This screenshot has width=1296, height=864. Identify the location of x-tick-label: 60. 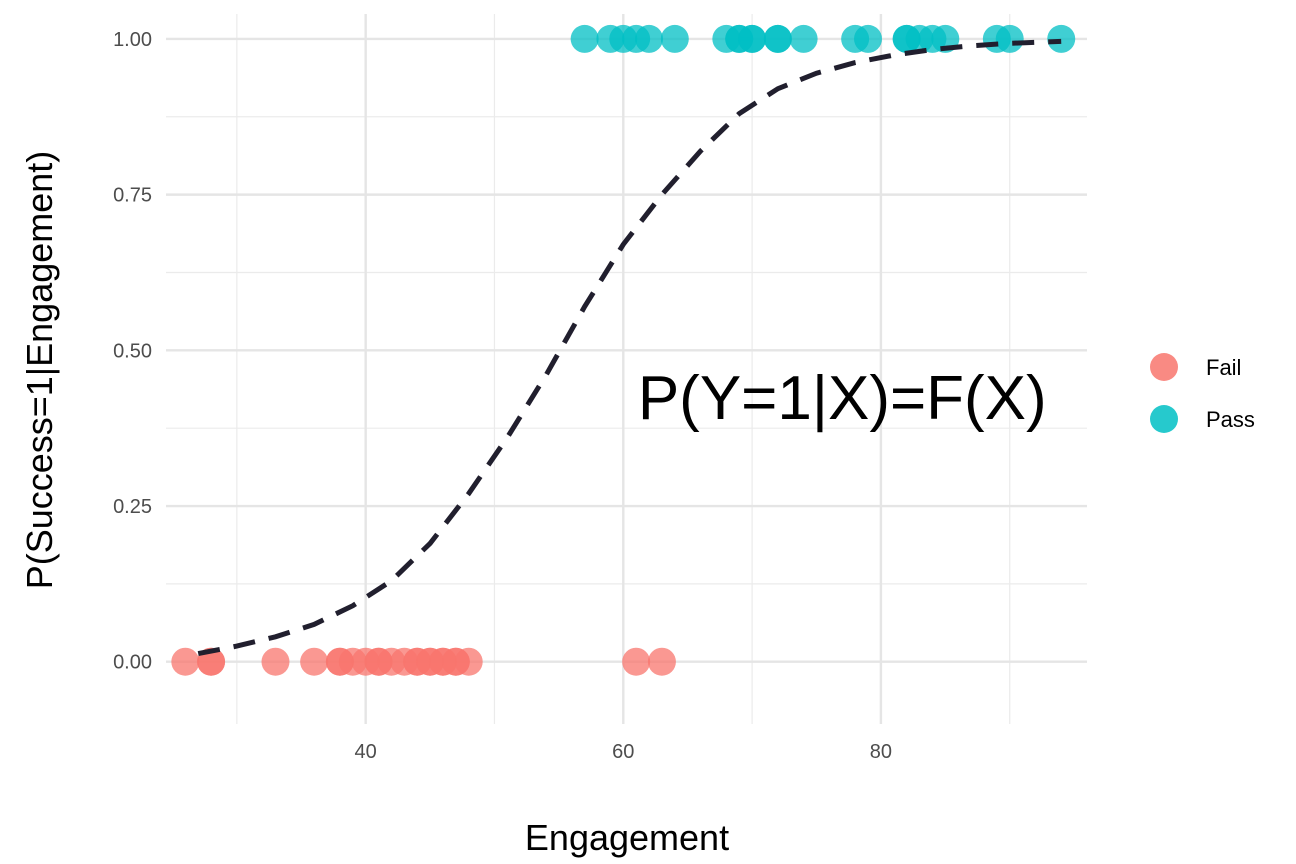
(623, 752).